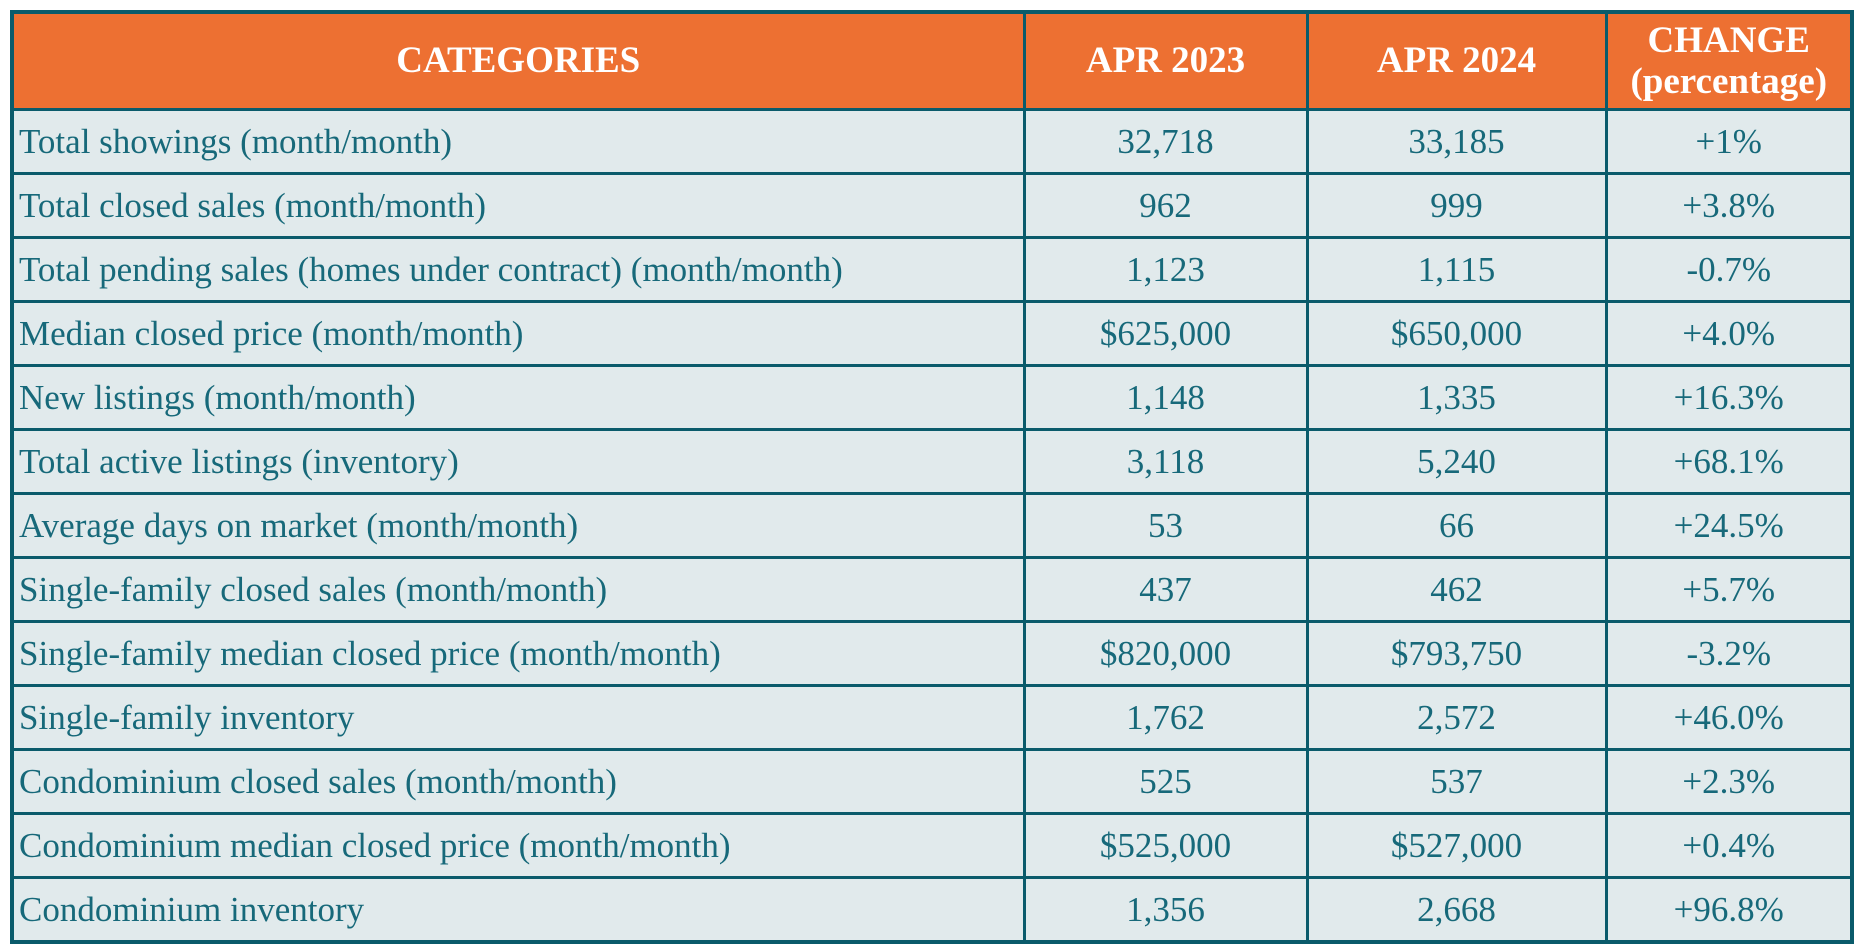 The width and height of the screenshot is (1860, 944). Describe the element at coordinates (1729, 397) in the screenshot. I see `change-cell: +16.3%` at that location.